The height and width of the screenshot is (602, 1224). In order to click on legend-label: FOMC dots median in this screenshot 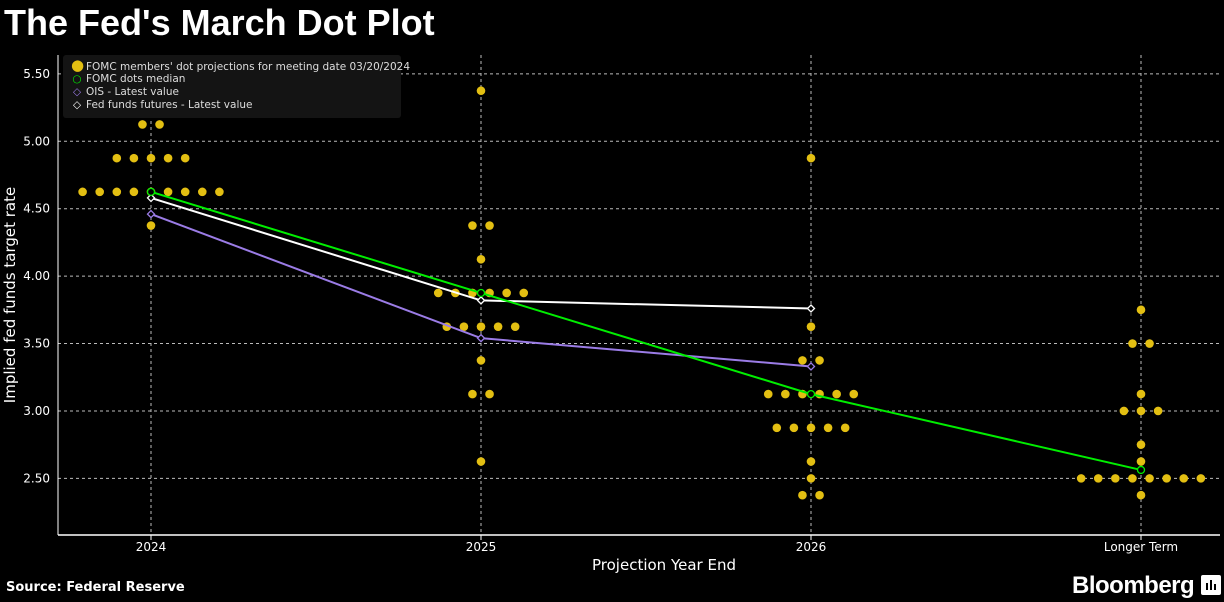, I will do `click(136, 79)`.